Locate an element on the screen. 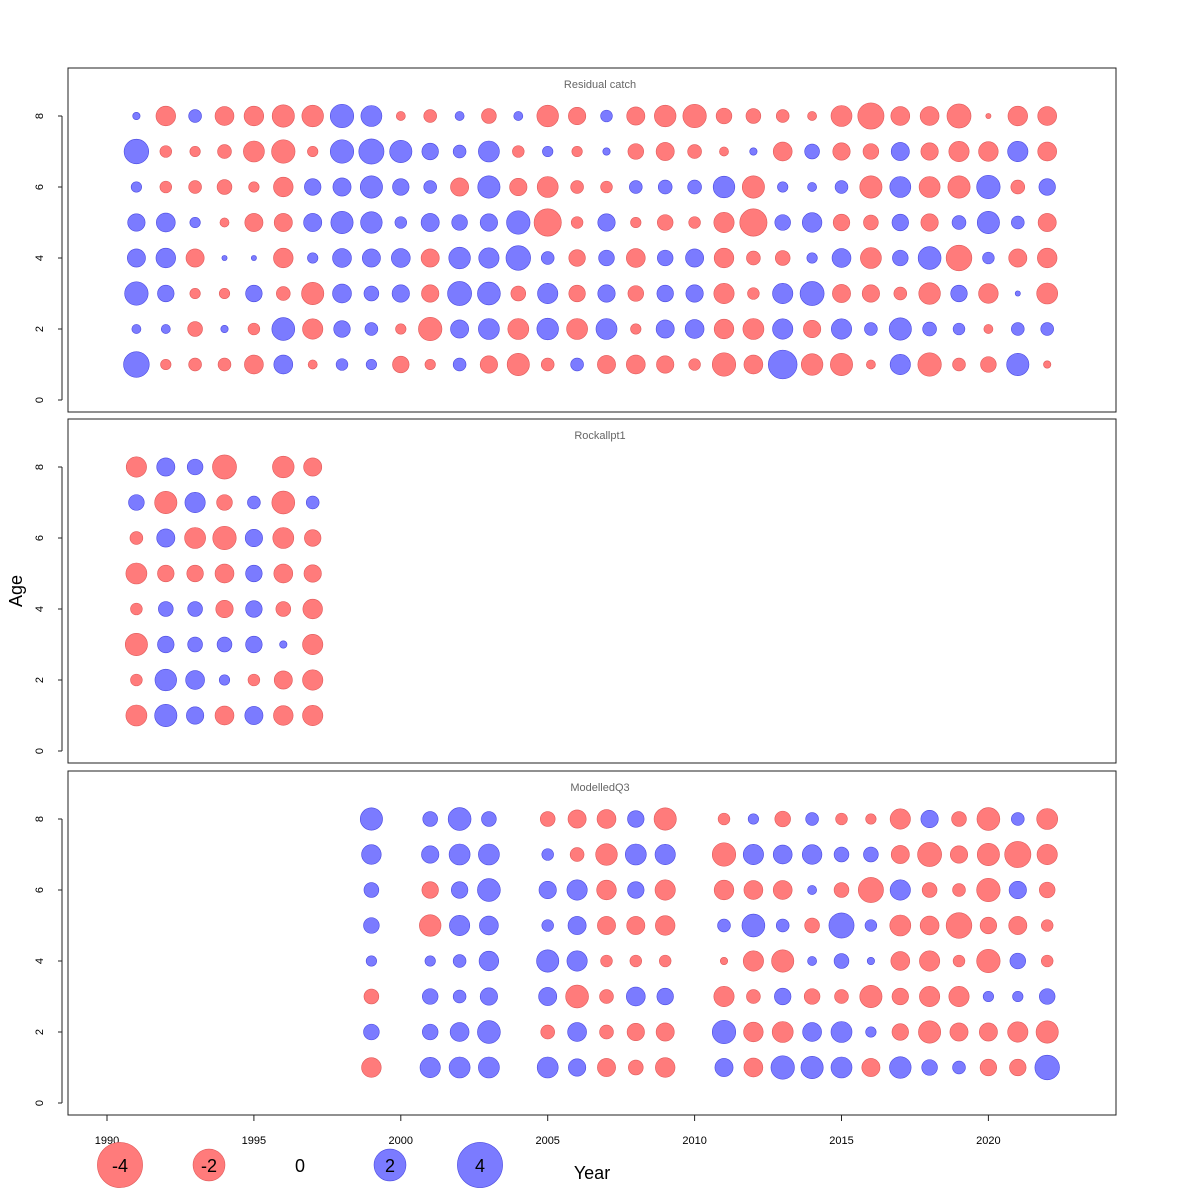  y-tick-label: 0 is located at coordinates (40, 751).